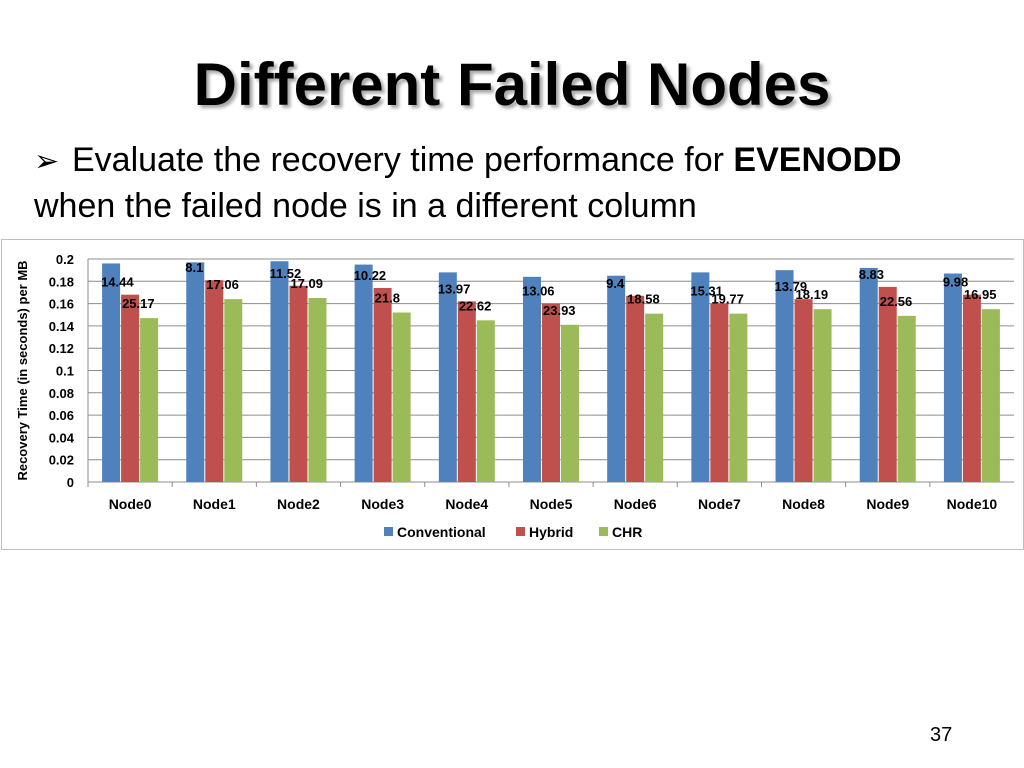 Image resolution: width=1024 pixels, height=768 pixels. Describe the element at coordinates (285, 273) in the screenshot. I see `data-label-hybrid: 11.52` at that location.